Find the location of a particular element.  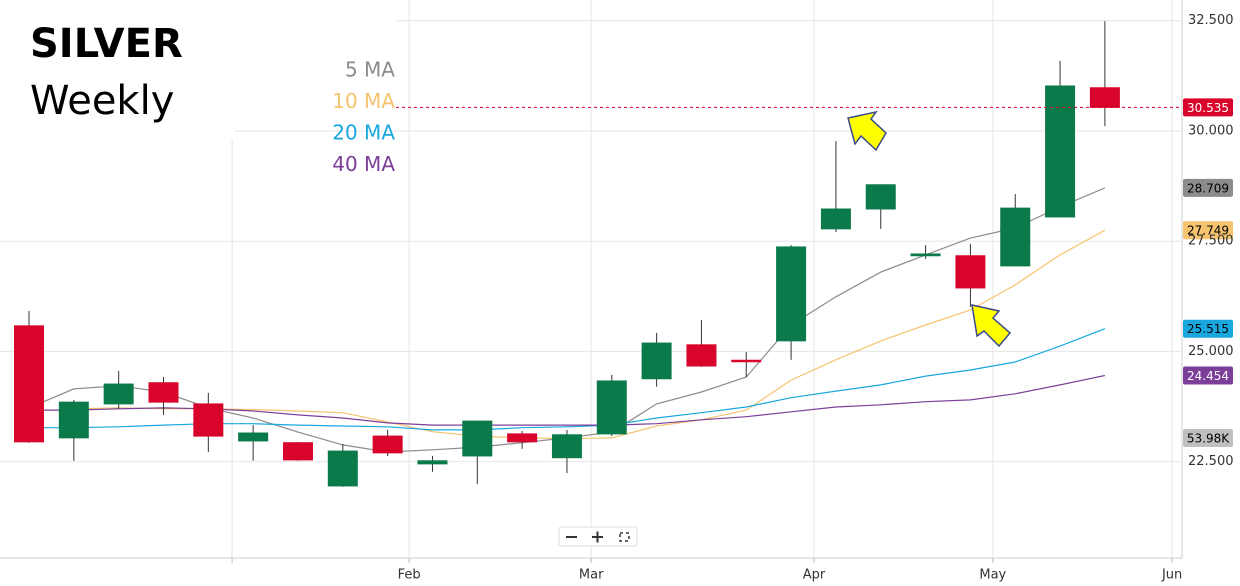

ma-last-label: 25.515 is located at coordinates (1208, 329).